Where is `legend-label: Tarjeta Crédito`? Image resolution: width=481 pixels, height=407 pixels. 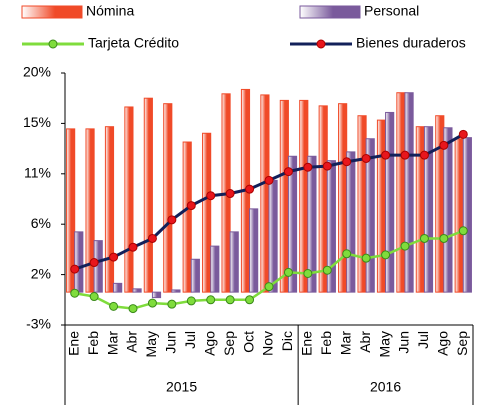
legend-label: Tarjeta Crédito is located at coordinates (133, 43).